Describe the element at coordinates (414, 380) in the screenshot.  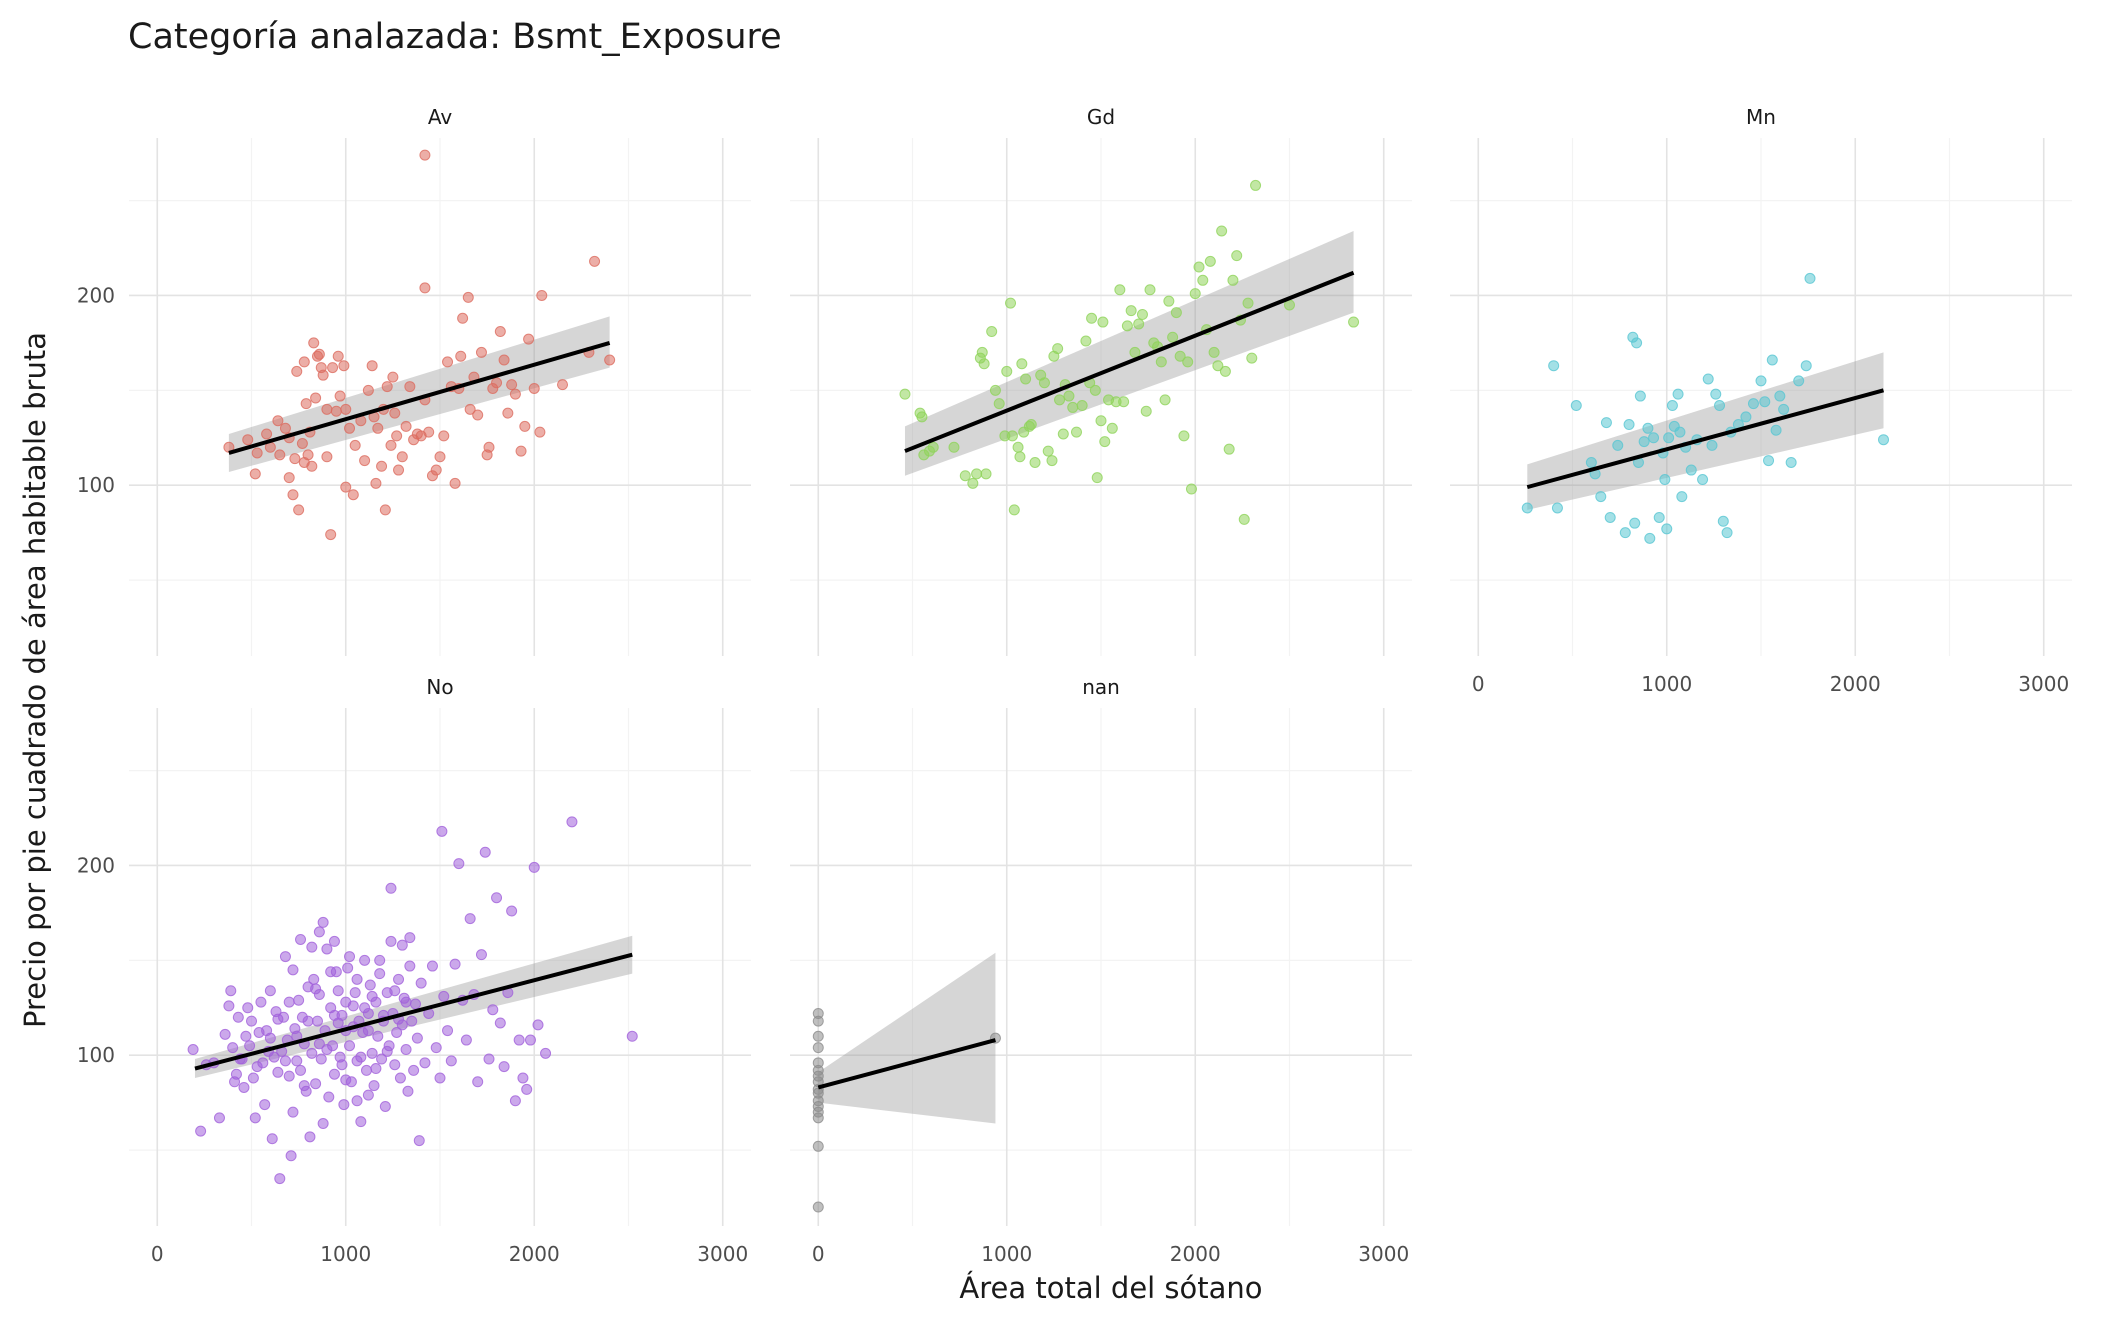
I see `facet-panel-Av: Av 100 200` at that location.